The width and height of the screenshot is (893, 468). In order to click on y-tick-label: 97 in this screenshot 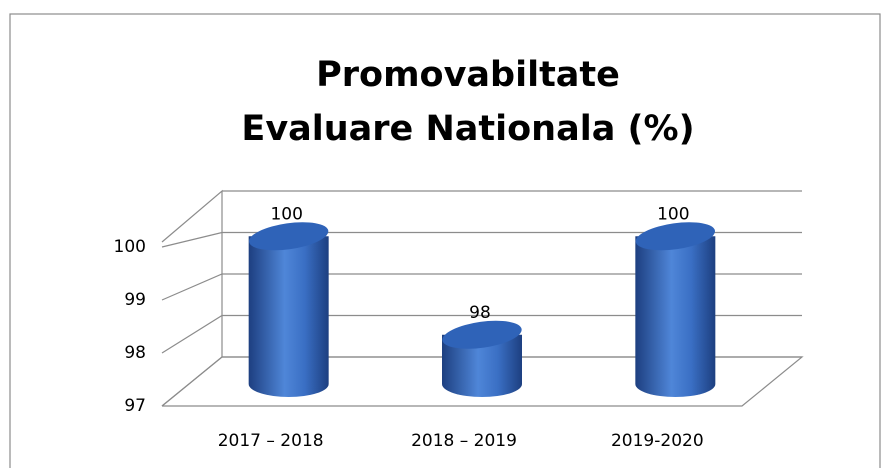, I will do `click(135, 406)`.